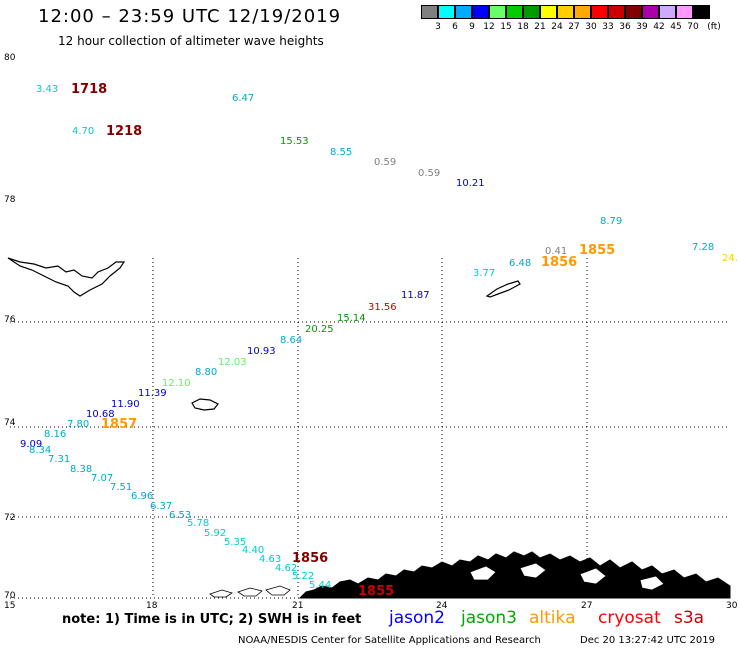 This screenshot has height=650, width=740. What do you see at coordinates (286, 568) in the screenshot?
I see `wave-height-value: 4.62` at bounding box center [286, 568].